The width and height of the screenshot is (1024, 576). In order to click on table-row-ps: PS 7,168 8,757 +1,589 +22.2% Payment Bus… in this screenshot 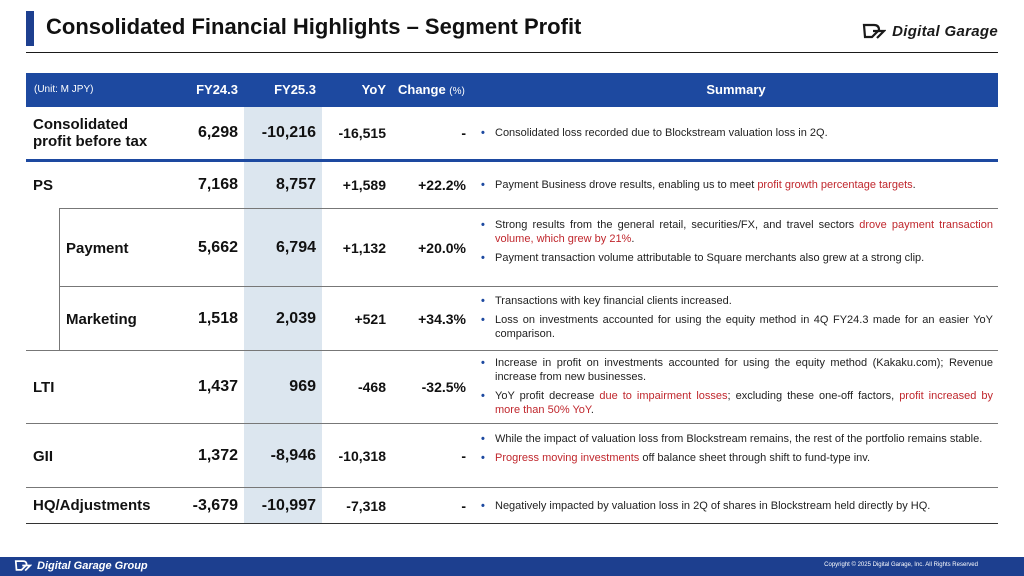, I will do `click(512, 185)`.